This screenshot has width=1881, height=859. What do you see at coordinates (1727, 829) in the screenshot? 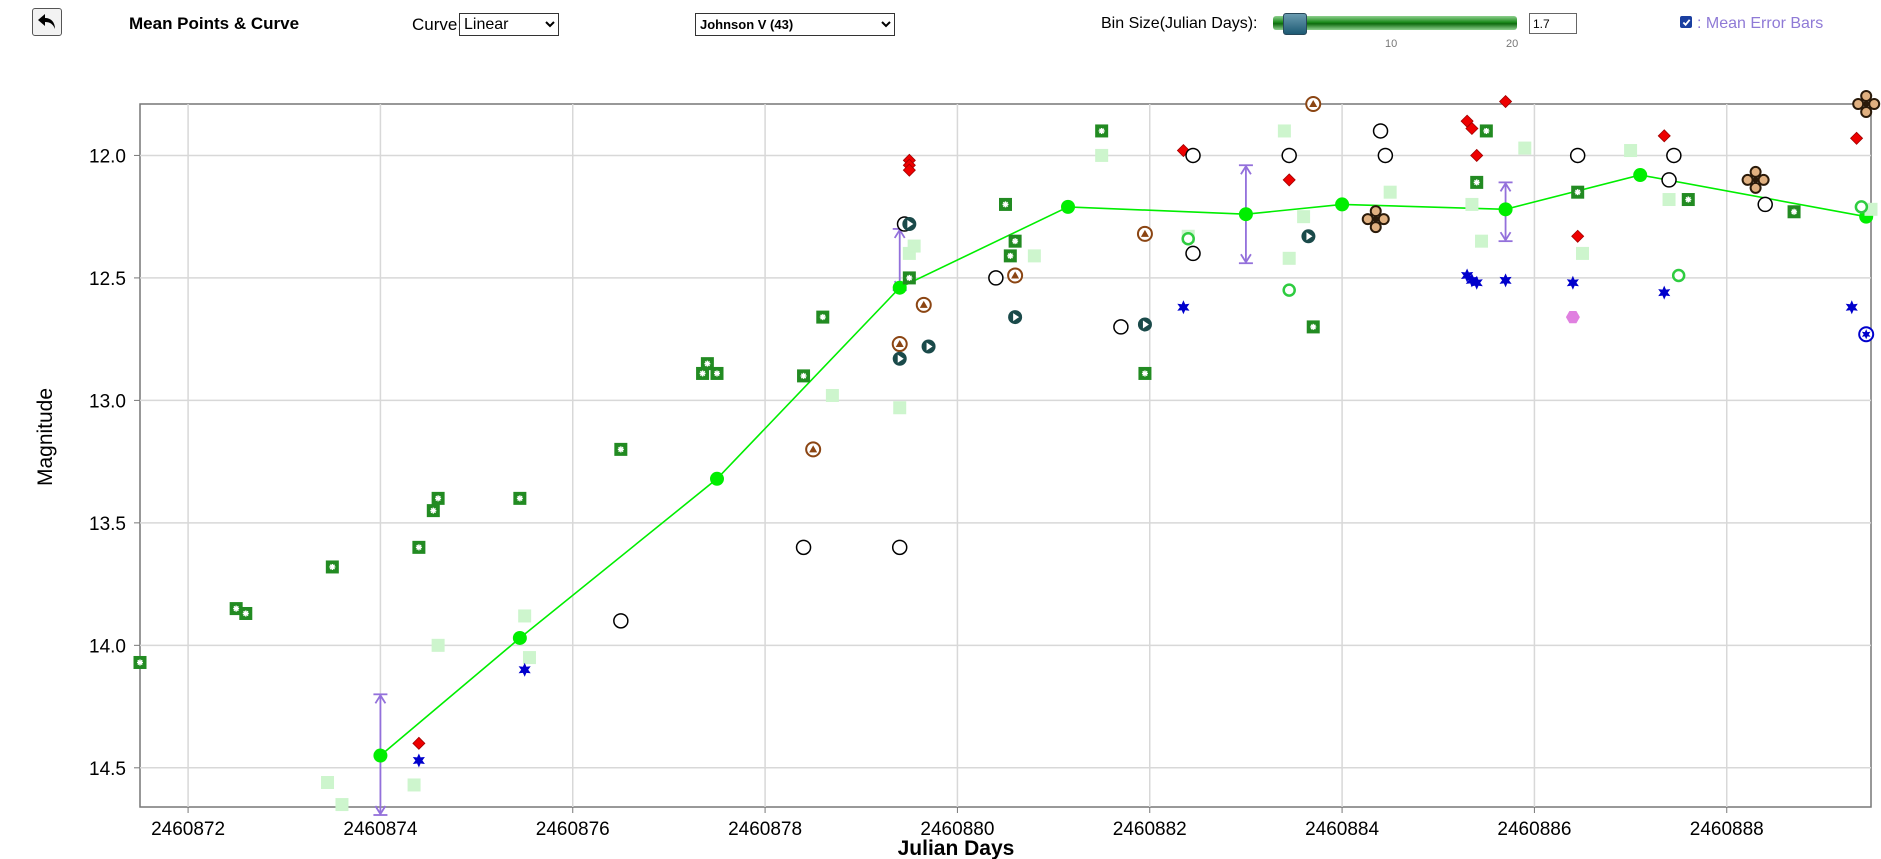
I see `x-tick-label: 2460888` at bounding box center [1727, 829].